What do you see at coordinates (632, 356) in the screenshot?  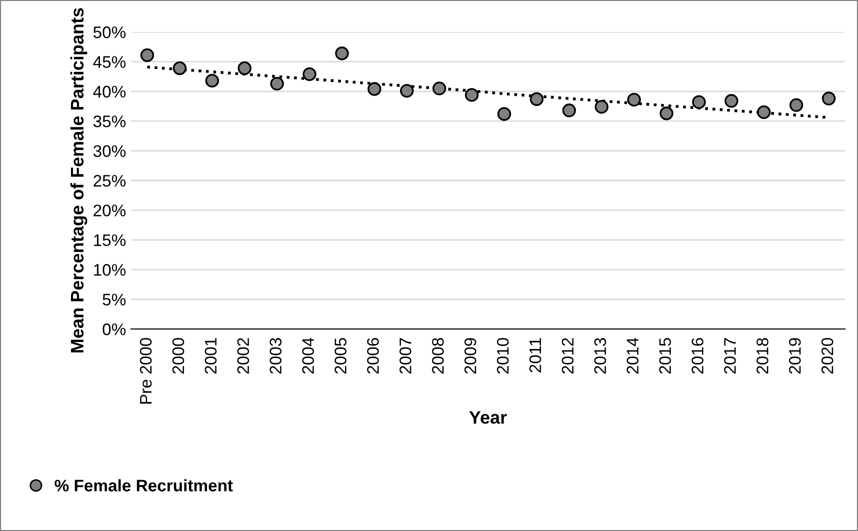 I see `x-tick-label: 2014` at bounding box center [632, 356].